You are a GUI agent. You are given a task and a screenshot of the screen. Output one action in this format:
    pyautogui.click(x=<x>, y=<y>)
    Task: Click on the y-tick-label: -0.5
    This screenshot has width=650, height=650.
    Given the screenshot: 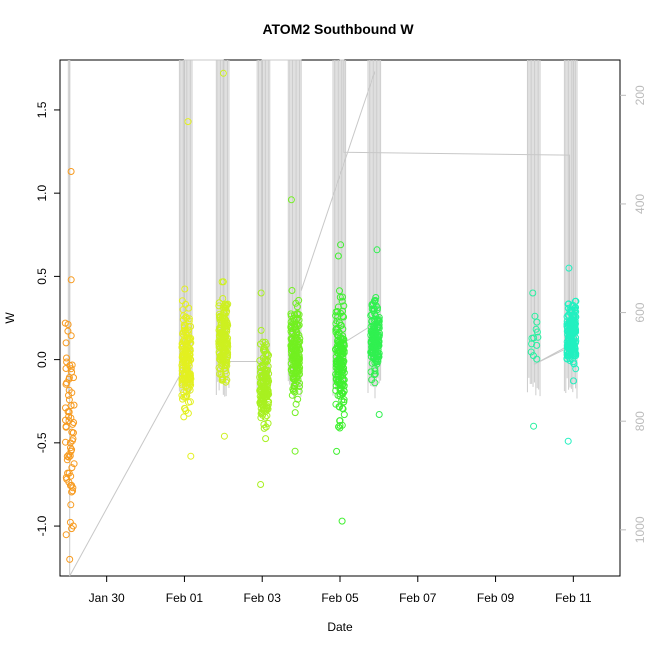 What is the action you would take?
    pyautogui.click(x=42, y=442)
    